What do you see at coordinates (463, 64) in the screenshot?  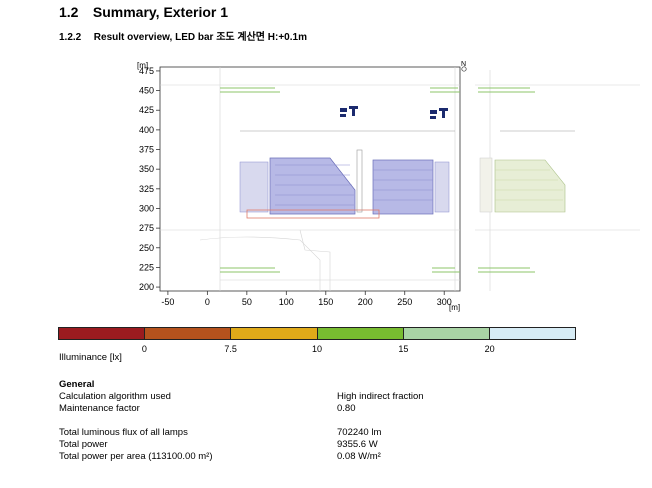 I see `north-arrow-label: N` at bounding box center [463, 64].